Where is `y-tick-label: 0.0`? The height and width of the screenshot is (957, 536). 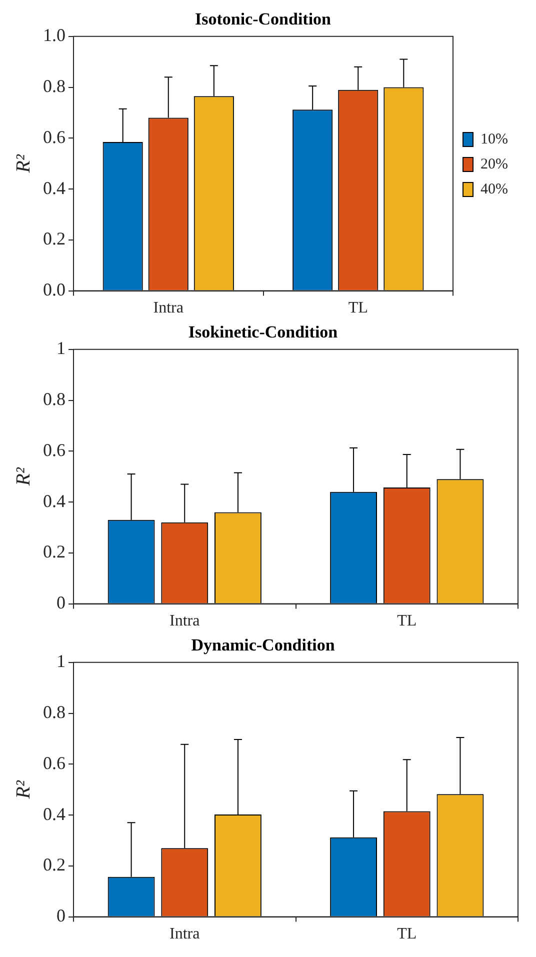
y-tick-label: 0.0 is located at coordinates (54, 290).